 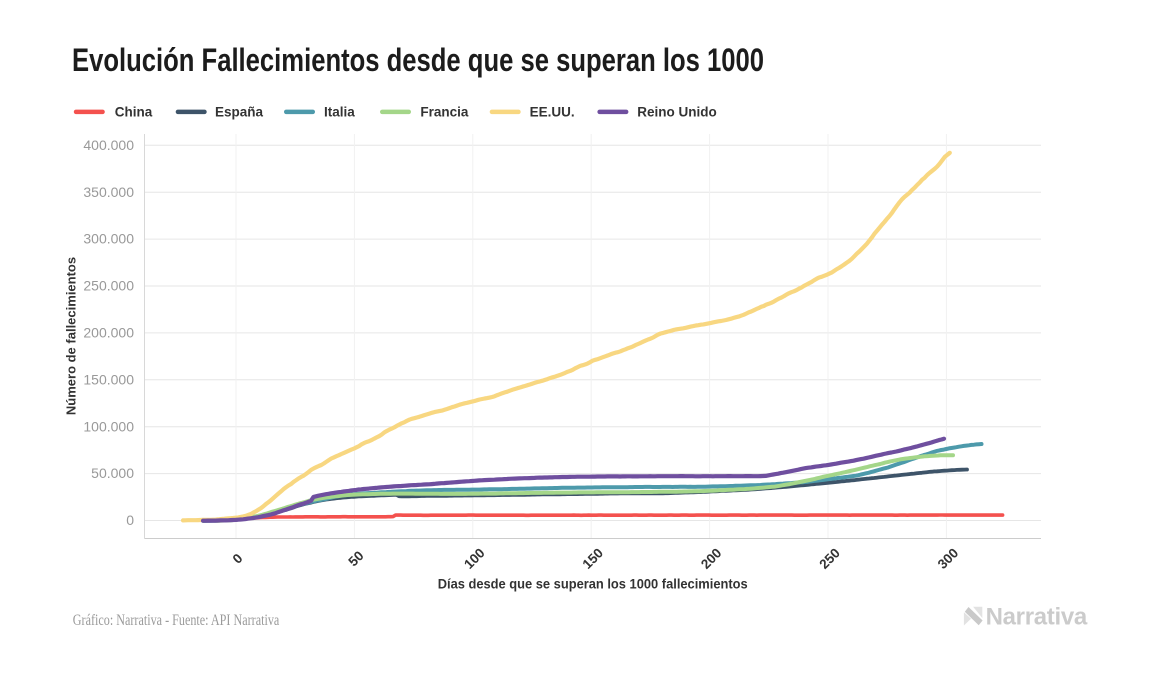 What do you see at coordinates (239, 112) in the screenshot?
I see `svg-text: España` at bounding box center [239, 112].